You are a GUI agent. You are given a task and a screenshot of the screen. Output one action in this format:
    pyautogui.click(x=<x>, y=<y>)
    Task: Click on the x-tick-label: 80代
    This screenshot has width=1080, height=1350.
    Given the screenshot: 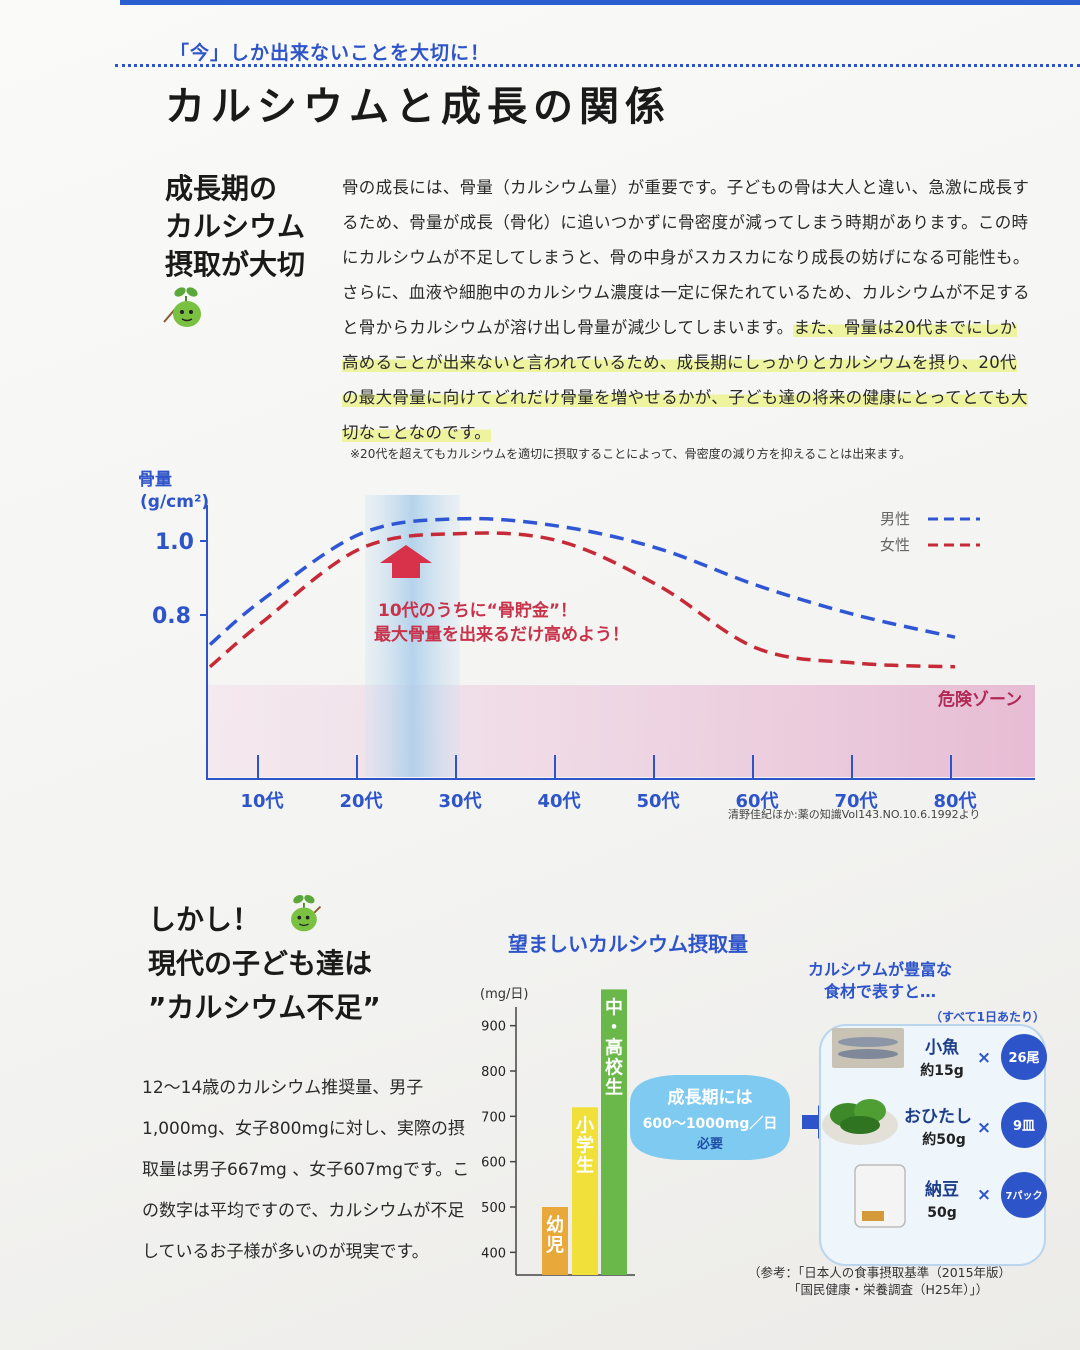 What is the action you would take?
    pyautogui.click(x=954, y=801)
    